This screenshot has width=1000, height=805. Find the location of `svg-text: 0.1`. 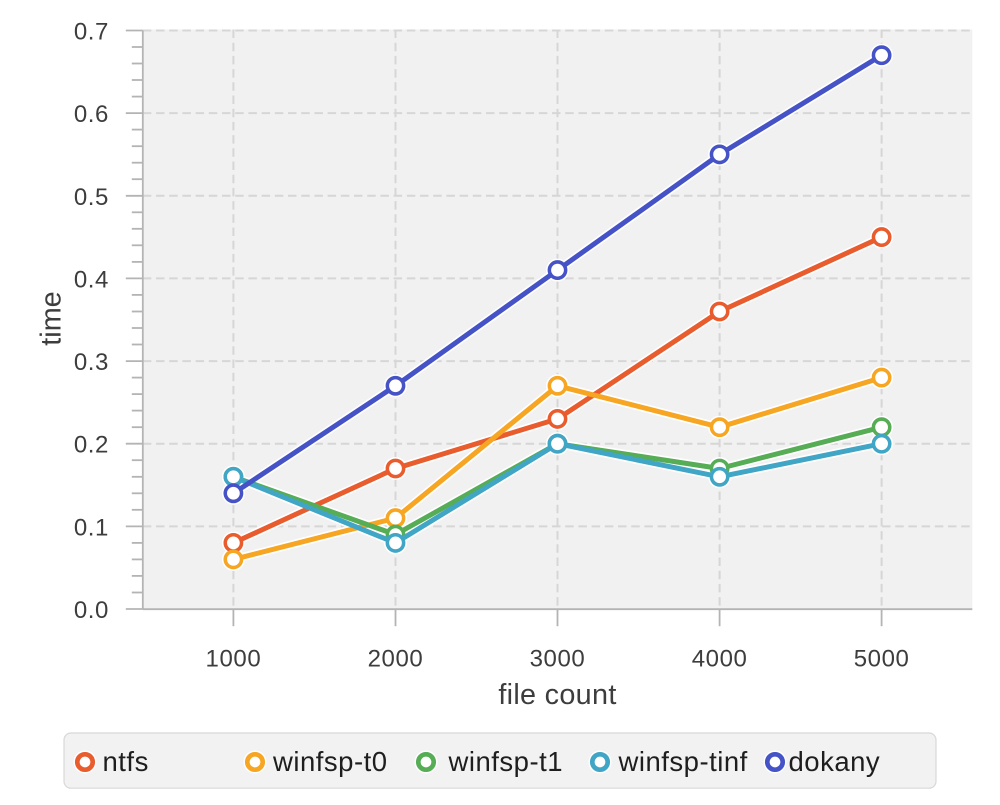

svg-text: 0.1 is located at coordinates (91, 527).